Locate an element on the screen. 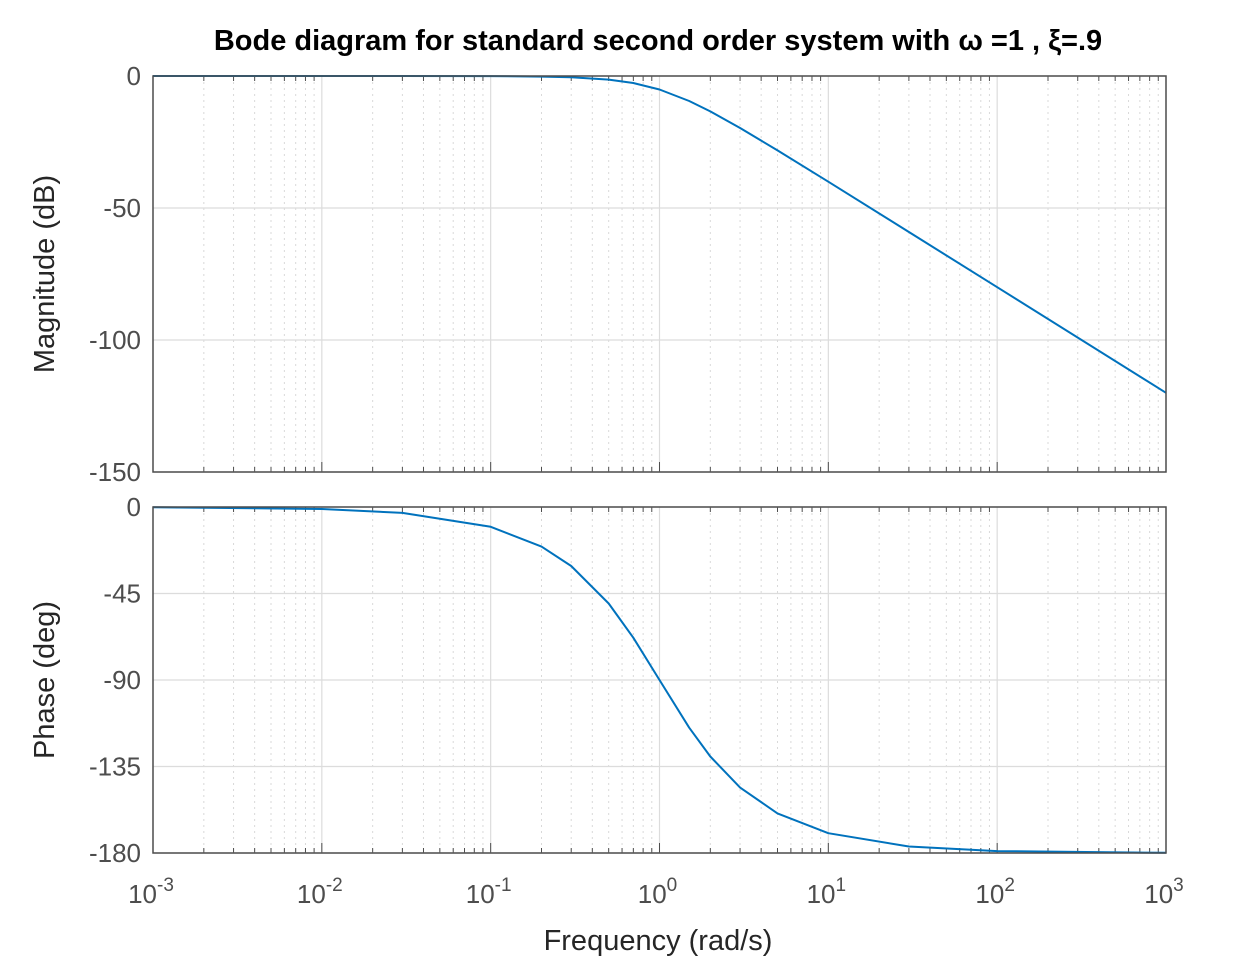 This screenshot has height=976, width=1236. phase-y-tick-label: -90 is located at coordinates (122, 680).